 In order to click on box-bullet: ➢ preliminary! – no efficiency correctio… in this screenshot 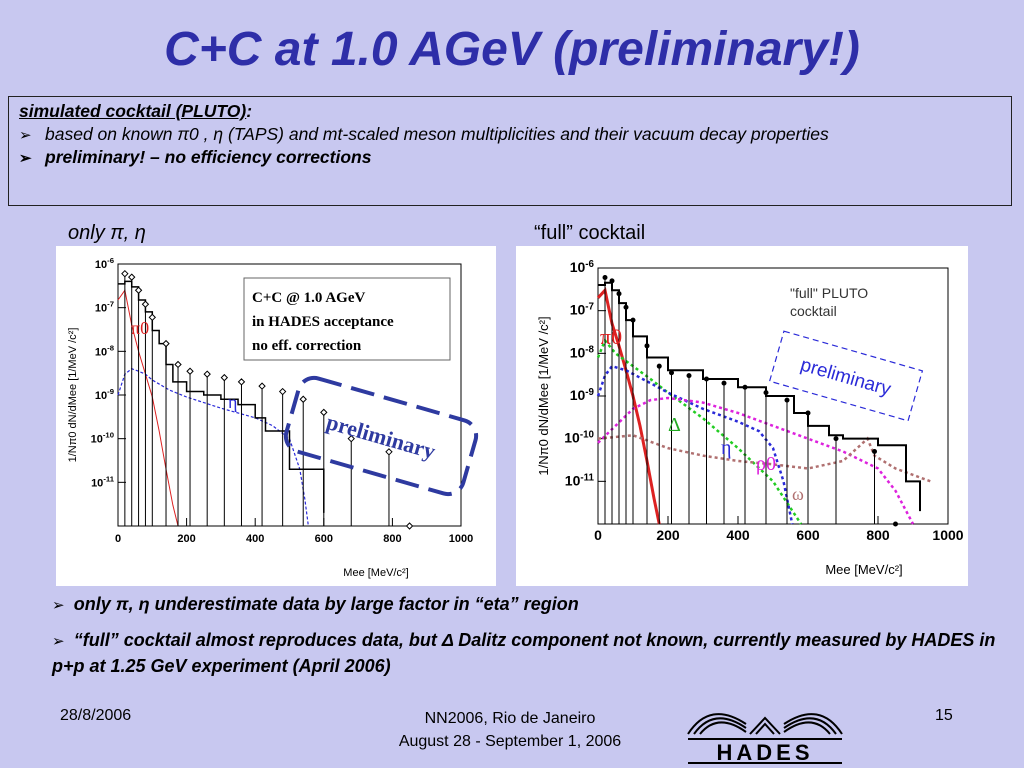, I will do `click(510, 157)`.